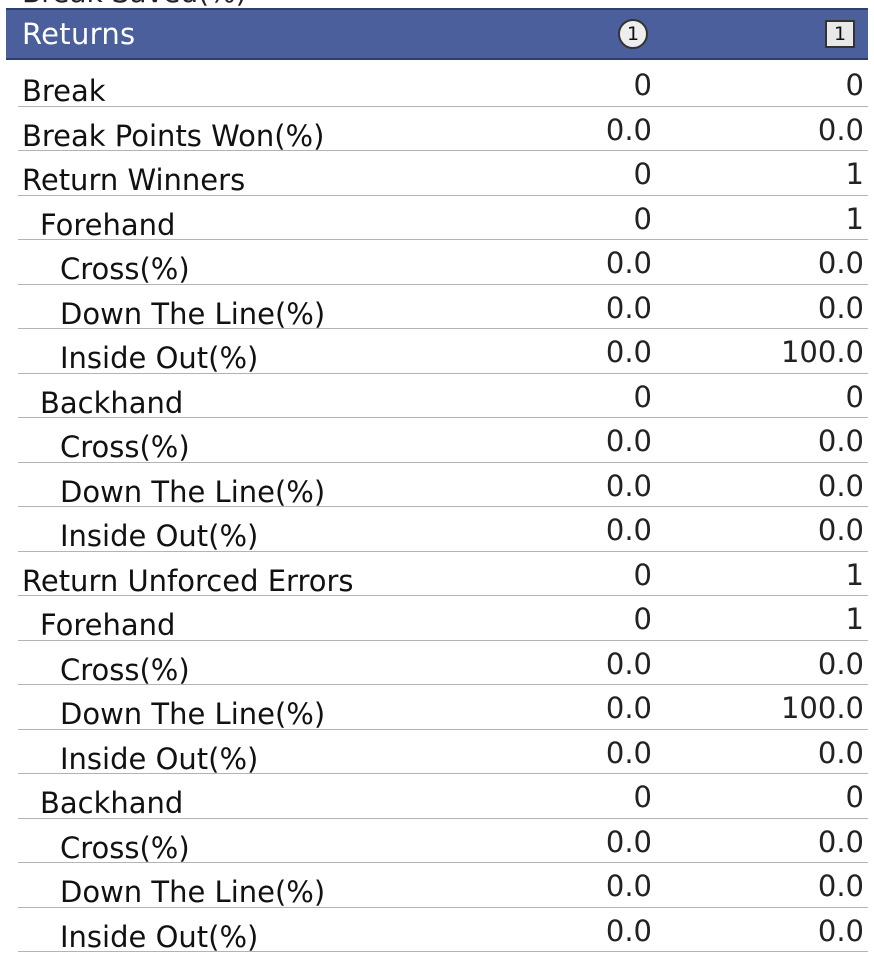  Describe the element at coordinates (437, 3) in the screenshot. I see `cut-off-row: Break Saved(%)` at that location.